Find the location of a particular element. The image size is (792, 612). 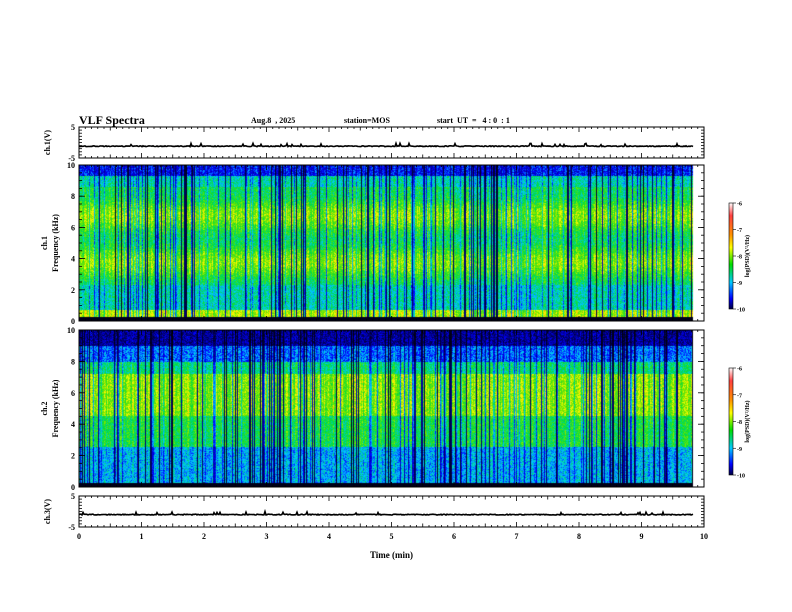

x-tick-label: 9 is located at coordinates (642, 536).